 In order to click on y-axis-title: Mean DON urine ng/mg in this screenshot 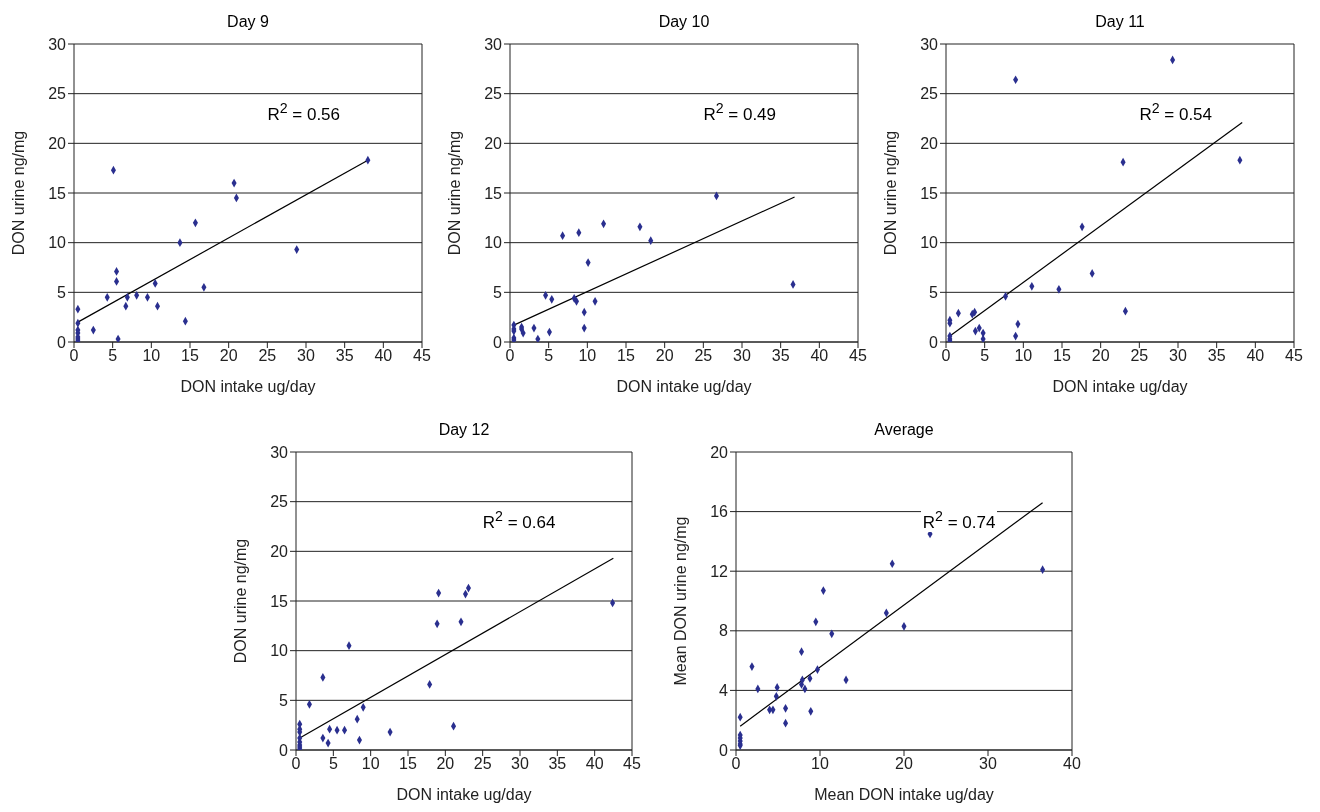, I will do `click(680, 601)`.